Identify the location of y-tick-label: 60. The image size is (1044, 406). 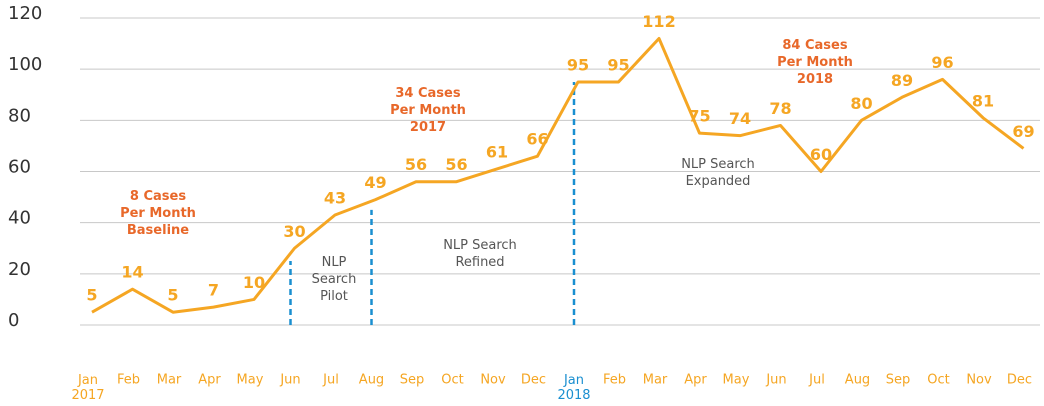
(19, 167).